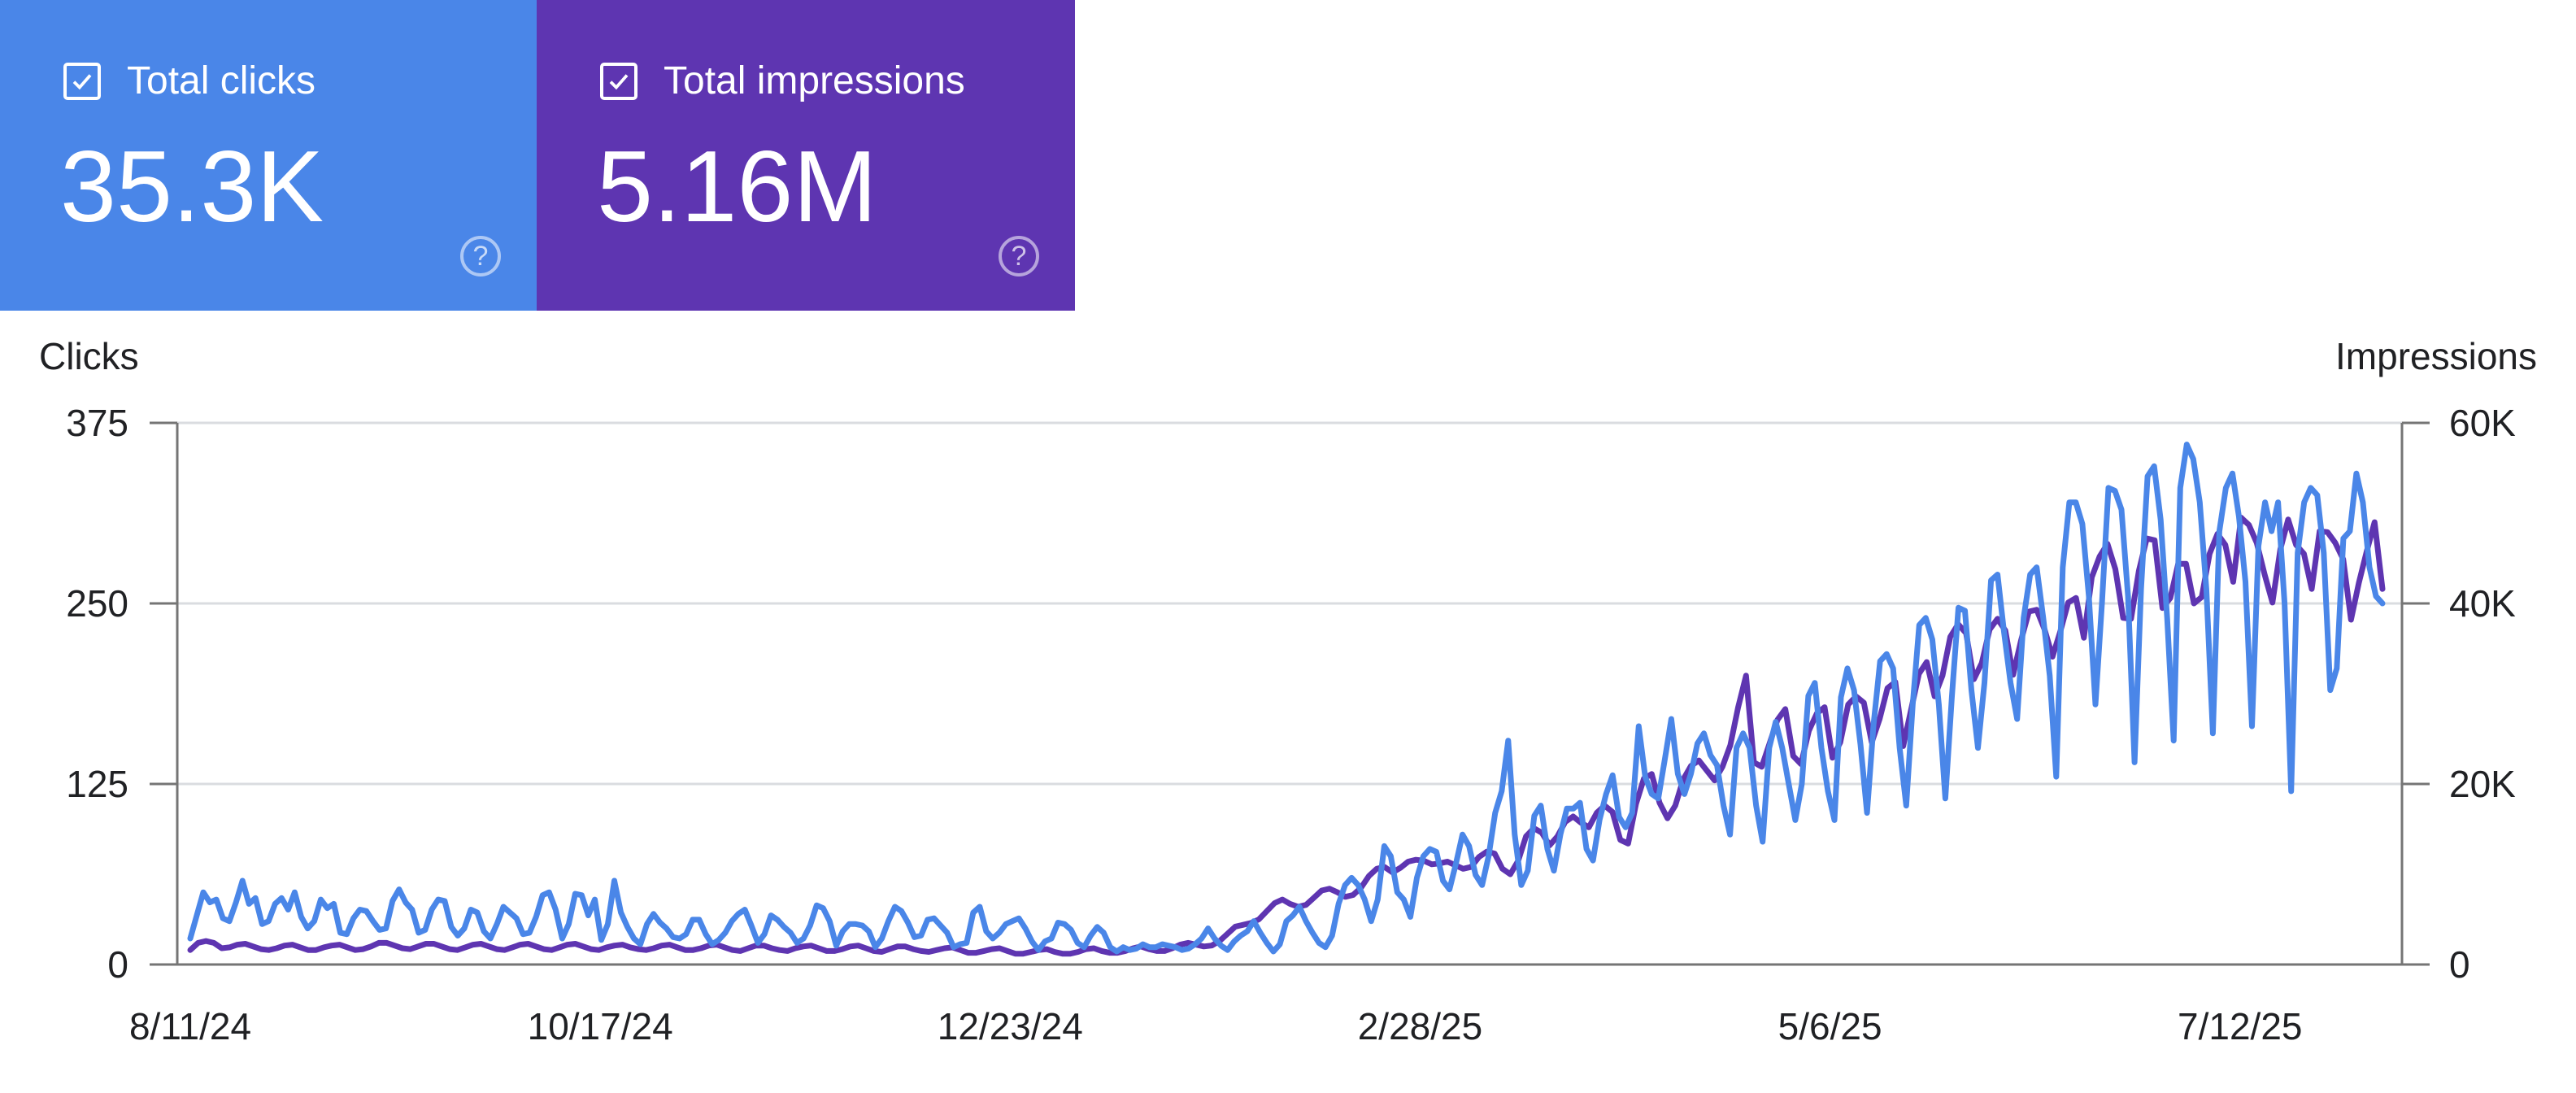  Describe the element at coordinates (1830, 1026) in the screenshot. I see `x-tick-label: 5/6/25` at that location.